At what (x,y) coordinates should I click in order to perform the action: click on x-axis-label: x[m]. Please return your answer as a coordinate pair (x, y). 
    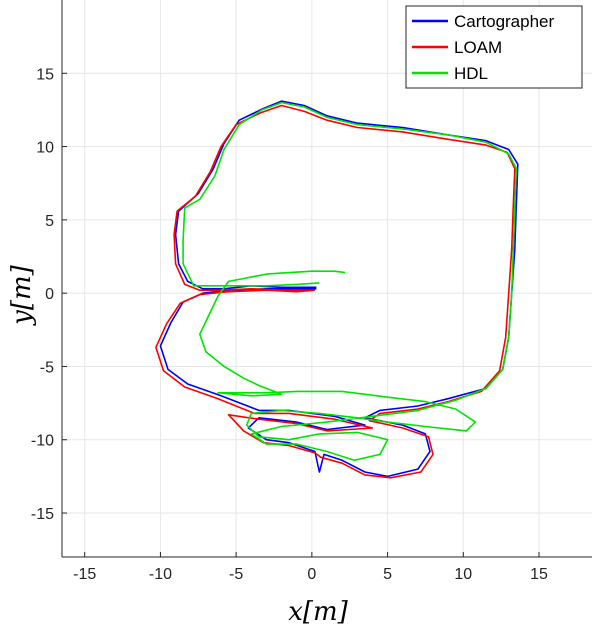
    Looking at the image, I should click on (318, 612).